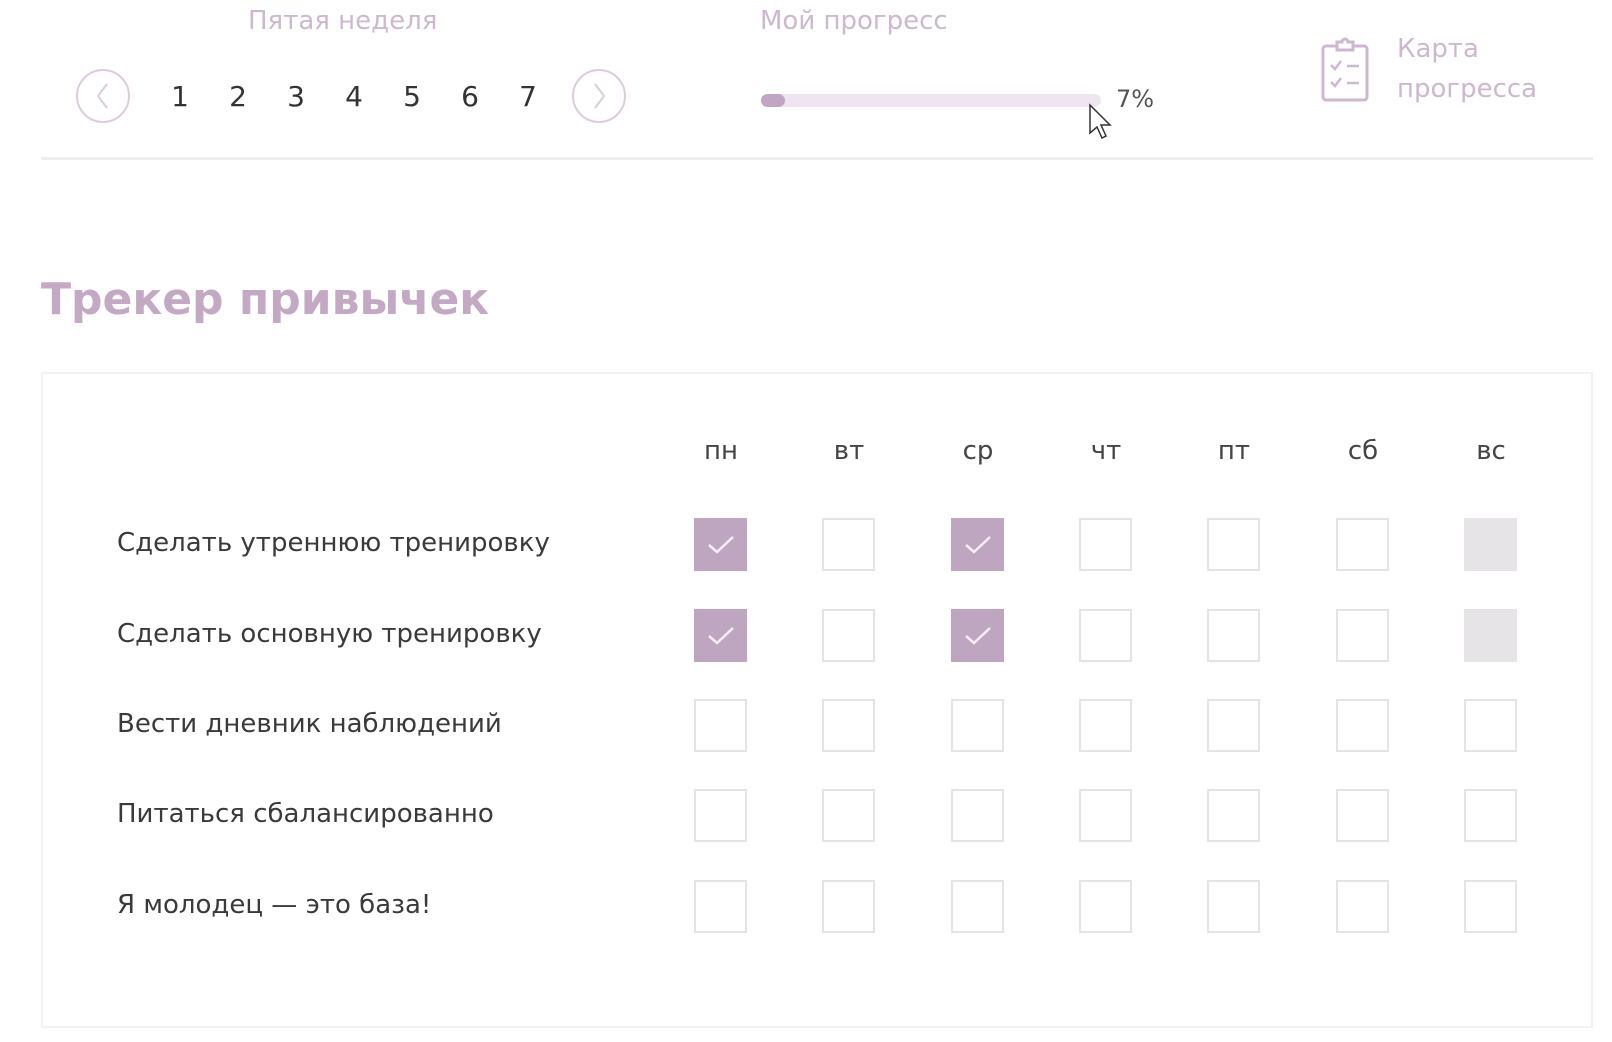 Image resolution: width=1612 pixels, height=1042 pixels. Describe the element at coordinates (354, 96) in the screenshot. I see `week-day-4: 4` at that location.